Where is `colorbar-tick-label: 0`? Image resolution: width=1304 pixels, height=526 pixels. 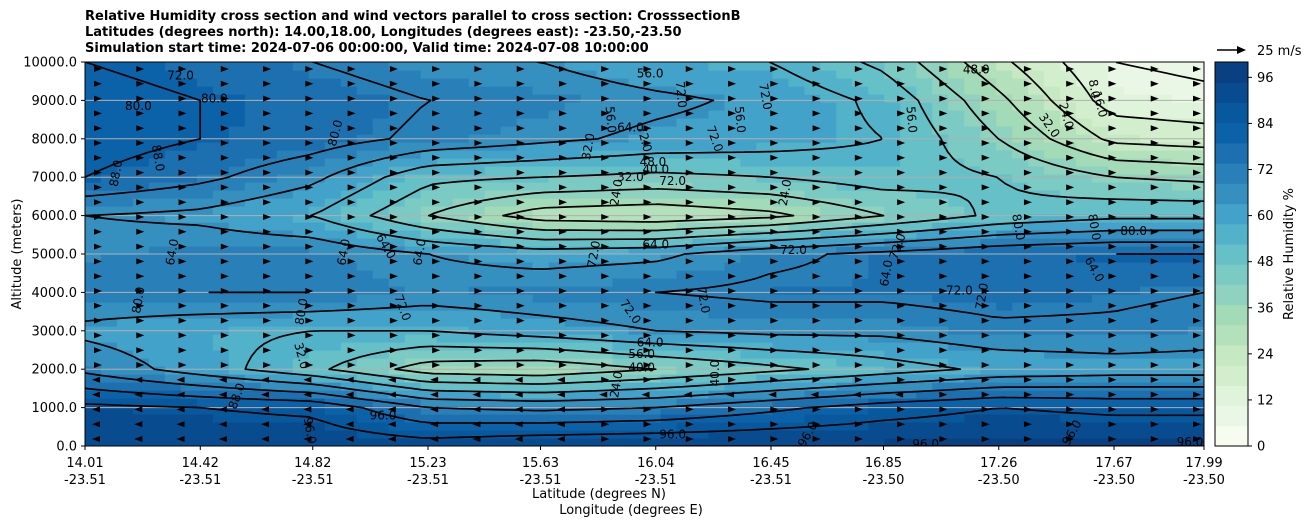
colorbar-tick-label: 0 is located at coordinates (1261, 447).